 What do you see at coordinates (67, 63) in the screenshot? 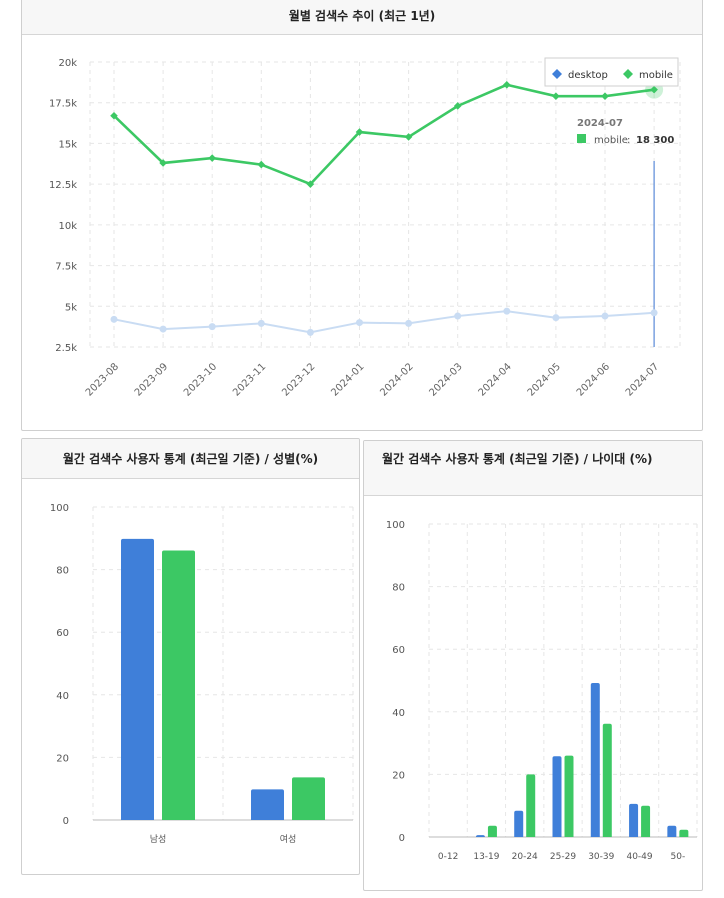
I see `y-tick-label: 20k` at bounding box center [67, 63].